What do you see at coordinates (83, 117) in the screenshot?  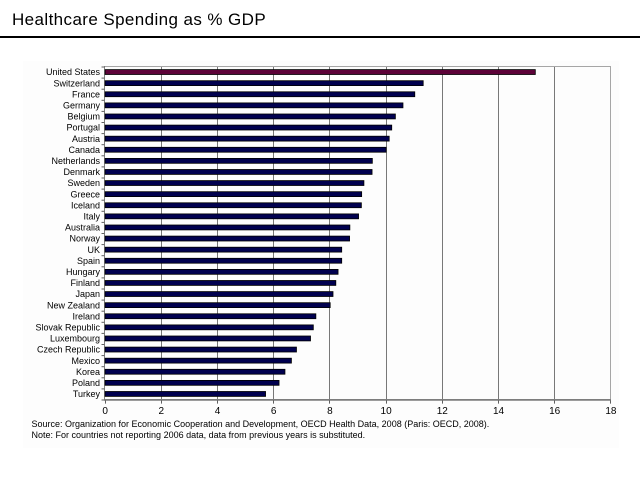 I see `svg-text: Belgium` at bounding box center [83, 117].